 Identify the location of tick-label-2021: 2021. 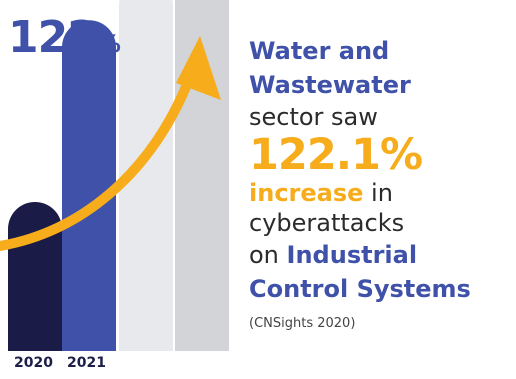
(86, 363).